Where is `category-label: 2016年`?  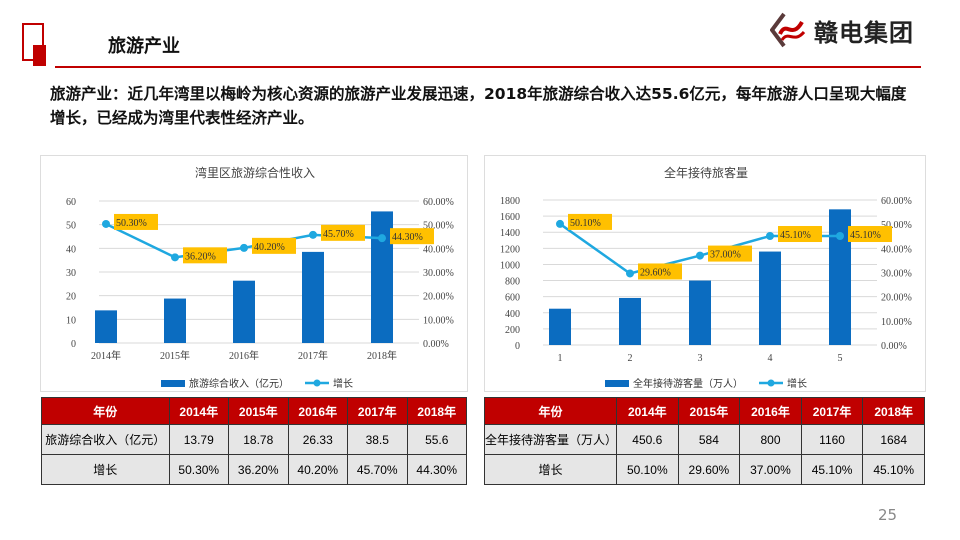
category-label: 2016年 is located at coordinates (244, 355).